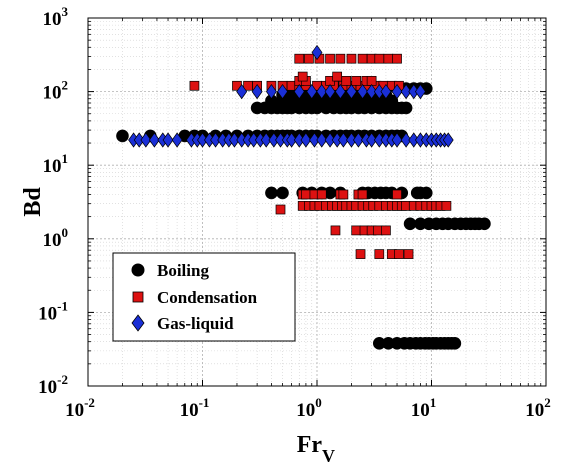 This screenshot has width=563, height=470. Describe the element at coordinates (53, 385) in the screenshot. I see `y-tick-label: 10⁻²` at that location.